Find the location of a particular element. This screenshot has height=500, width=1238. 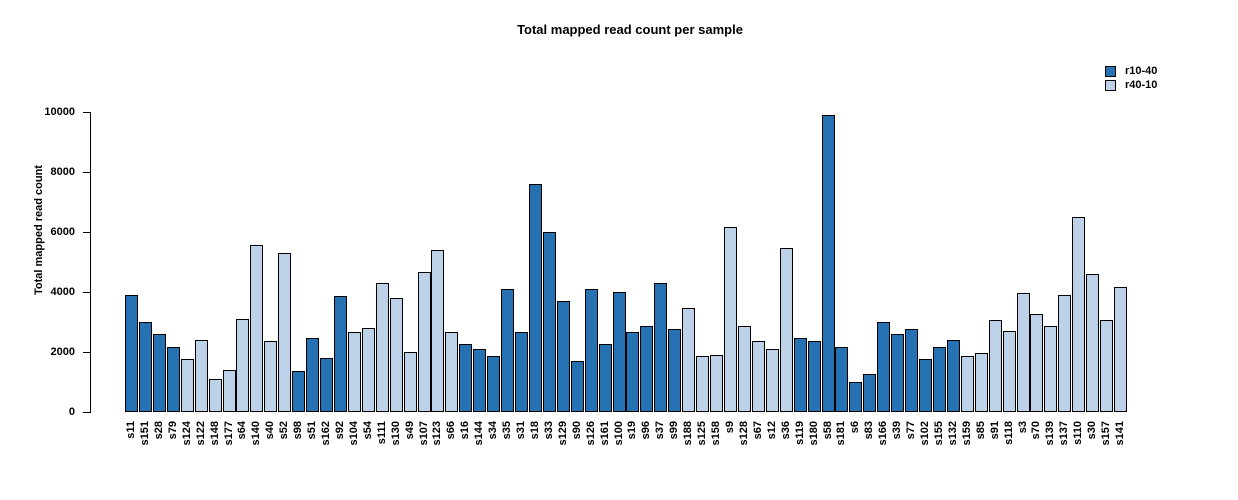

bar-s100 is located at coordinates (619, 352).